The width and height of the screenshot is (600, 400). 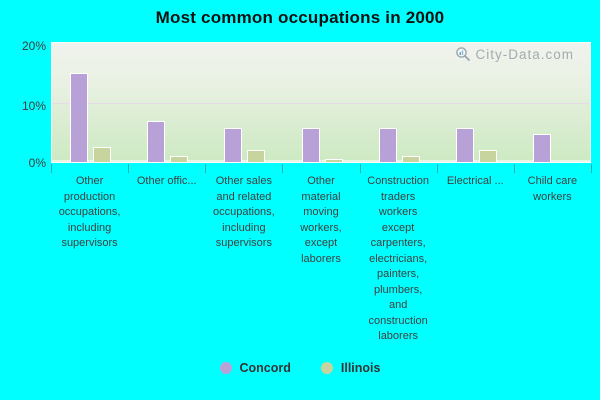 I want to click on magnifier-icon, so click(x=463, y=54).